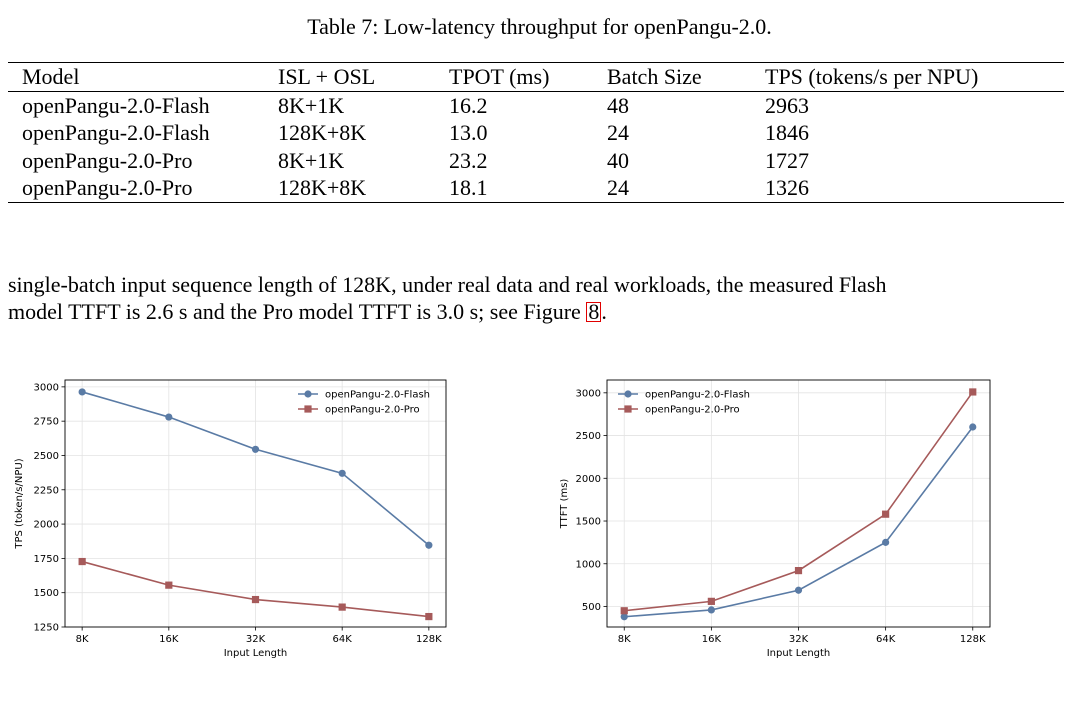 This screenshot has width=1079, height=713. Describe the element at coordinates (604, 311) in the screenshot. I see `paragraph-text: .` at that location.